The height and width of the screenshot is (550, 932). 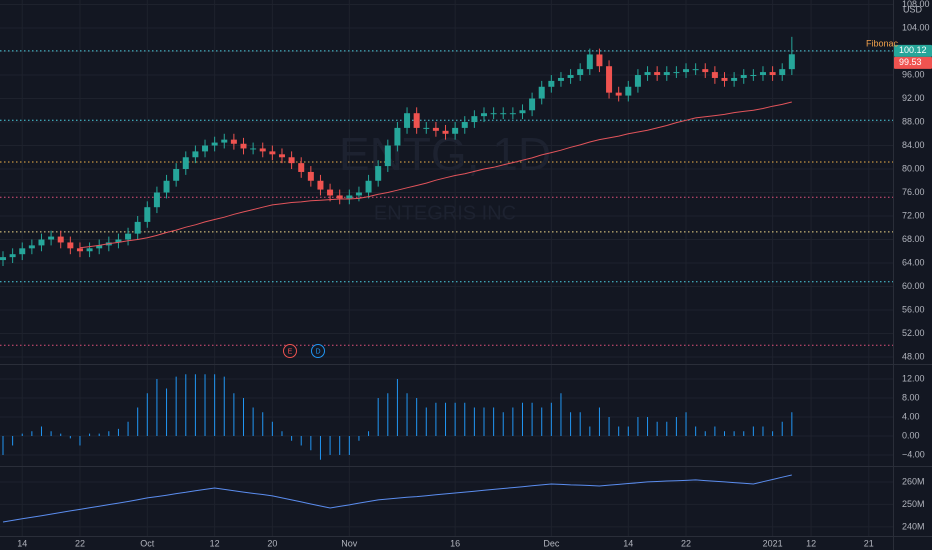 I want to click on y-tick-label: 48.00, so click(x=913, y=356).